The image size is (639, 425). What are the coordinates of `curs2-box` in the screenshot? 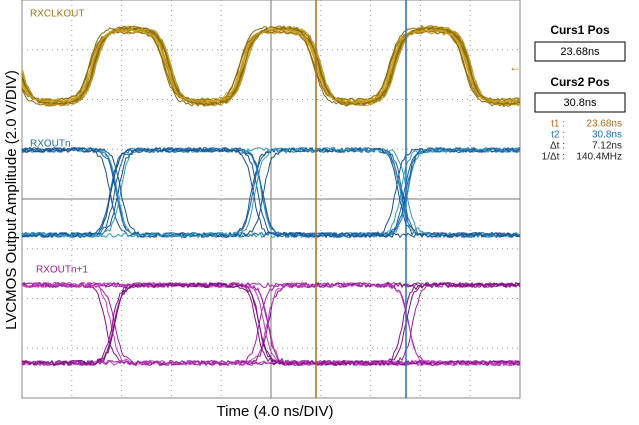 It's located at (580, 102).